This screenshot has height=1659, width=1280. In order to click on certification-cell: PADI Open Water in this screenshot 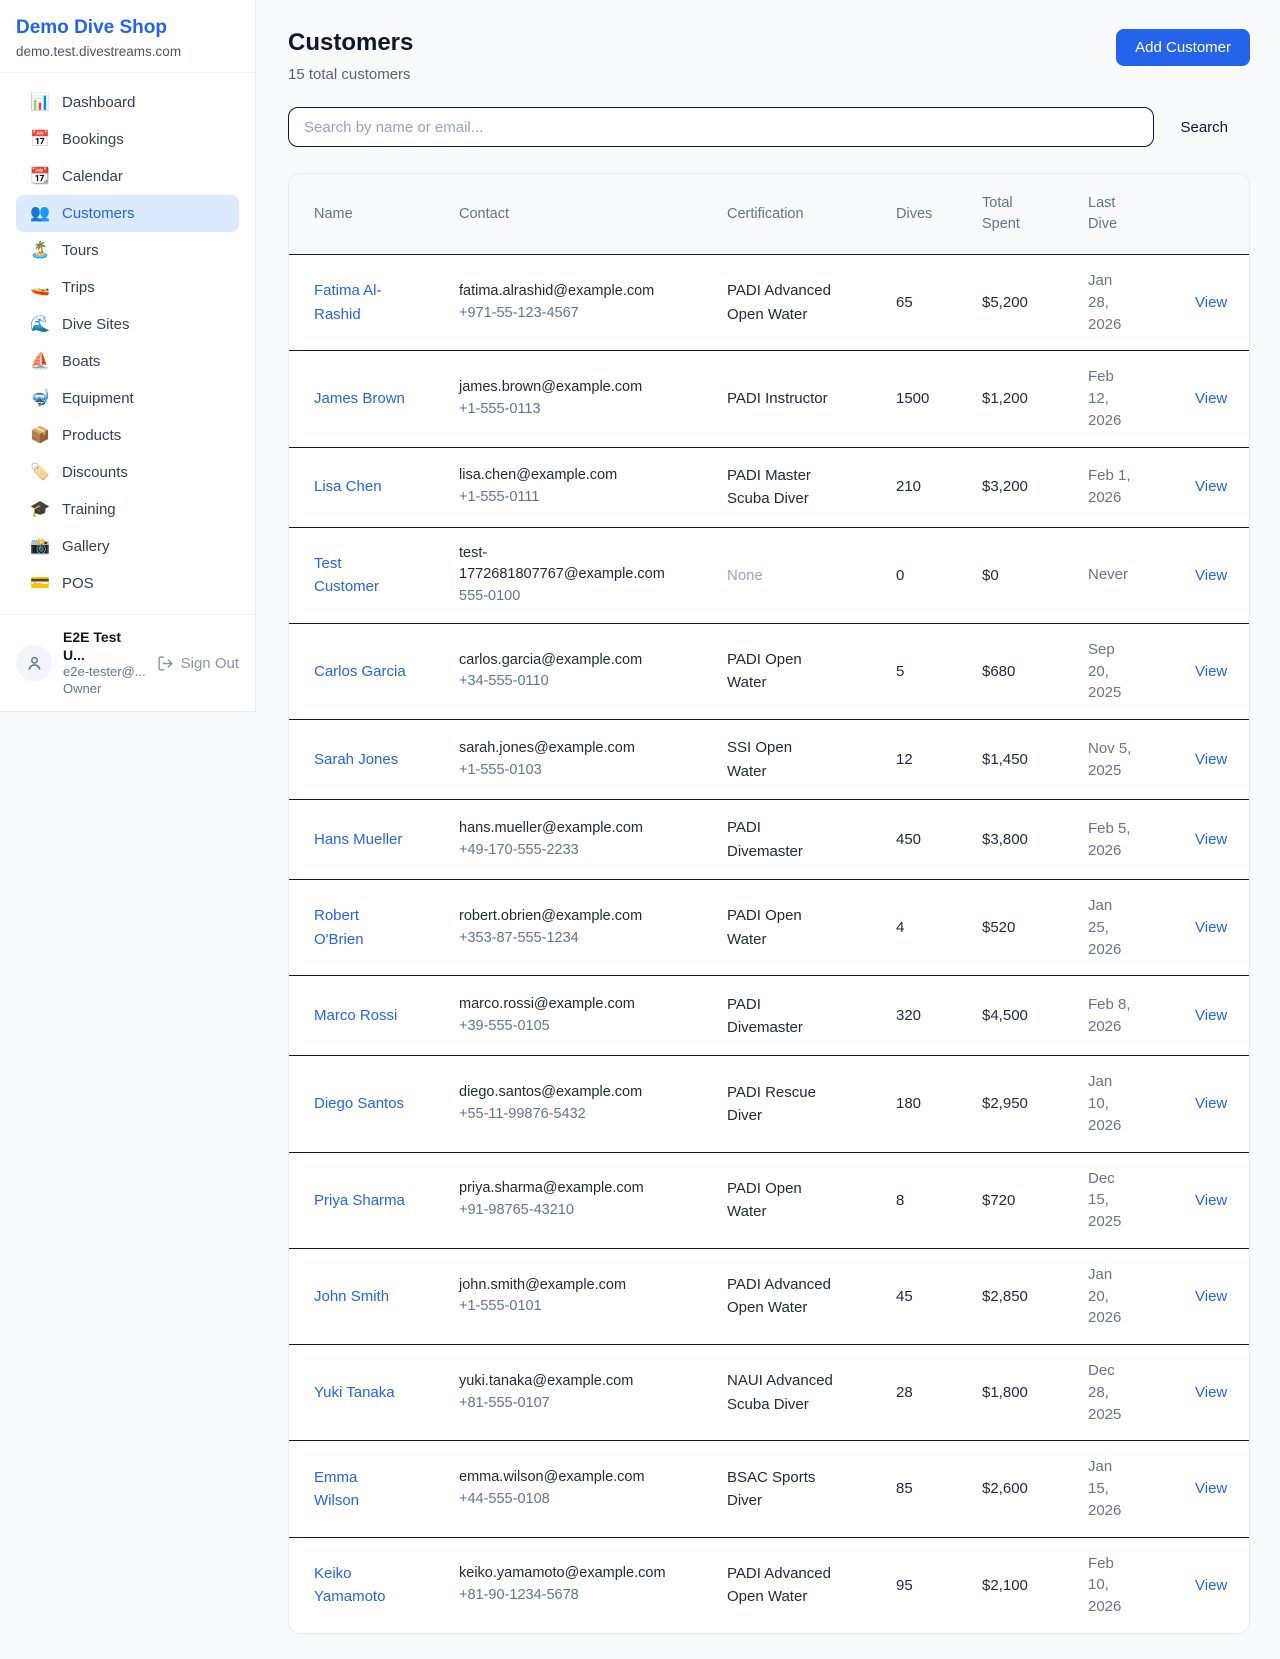, I will do `click(764, 927)`.